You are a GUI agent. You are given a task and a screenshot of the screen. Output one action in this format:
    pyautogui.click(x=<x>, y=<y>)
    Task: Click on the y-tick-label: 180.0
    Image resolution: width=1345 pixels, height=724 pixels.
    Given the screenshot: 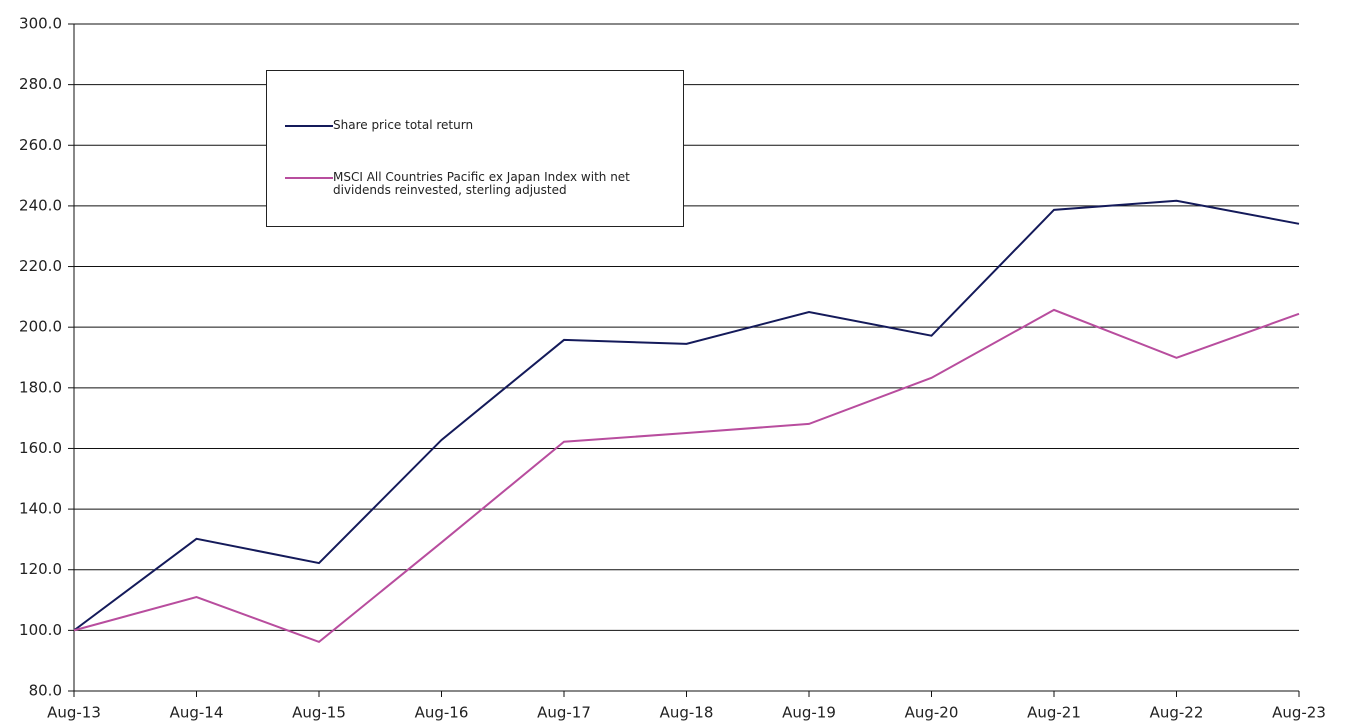 What is the action you would take?
    pyautogui.click(x=40, y=387)
    